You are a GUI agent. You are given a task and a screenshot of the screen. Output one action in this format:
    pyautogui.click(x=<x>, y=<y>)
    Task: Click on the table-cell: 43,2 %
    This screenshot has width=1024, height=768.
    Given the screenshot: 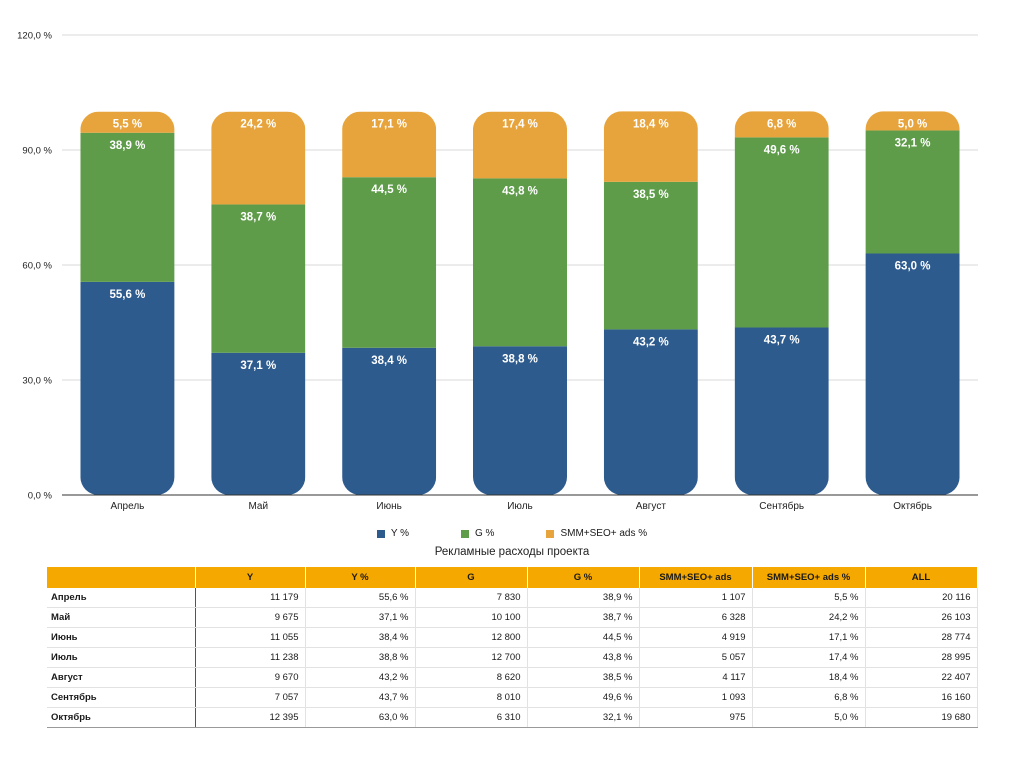 What is the action you would take?
    pyautogui.click(x=360, y=677)
    